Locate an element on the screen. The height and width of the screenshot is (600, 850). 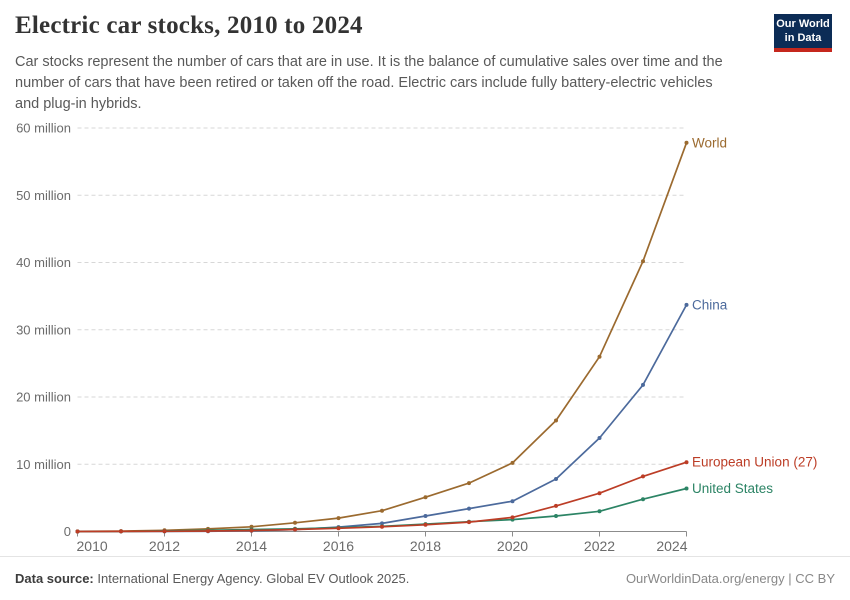
data-source-label: Data source: is located at coordinates (54, 578).